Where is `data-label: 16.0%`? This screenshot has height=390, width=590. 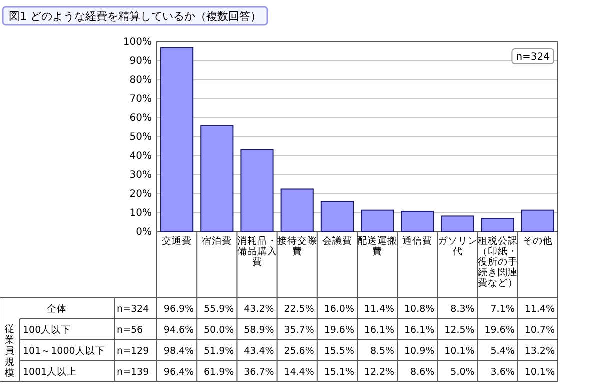
data-label: 16.0% is located at coordinates (339, 309).